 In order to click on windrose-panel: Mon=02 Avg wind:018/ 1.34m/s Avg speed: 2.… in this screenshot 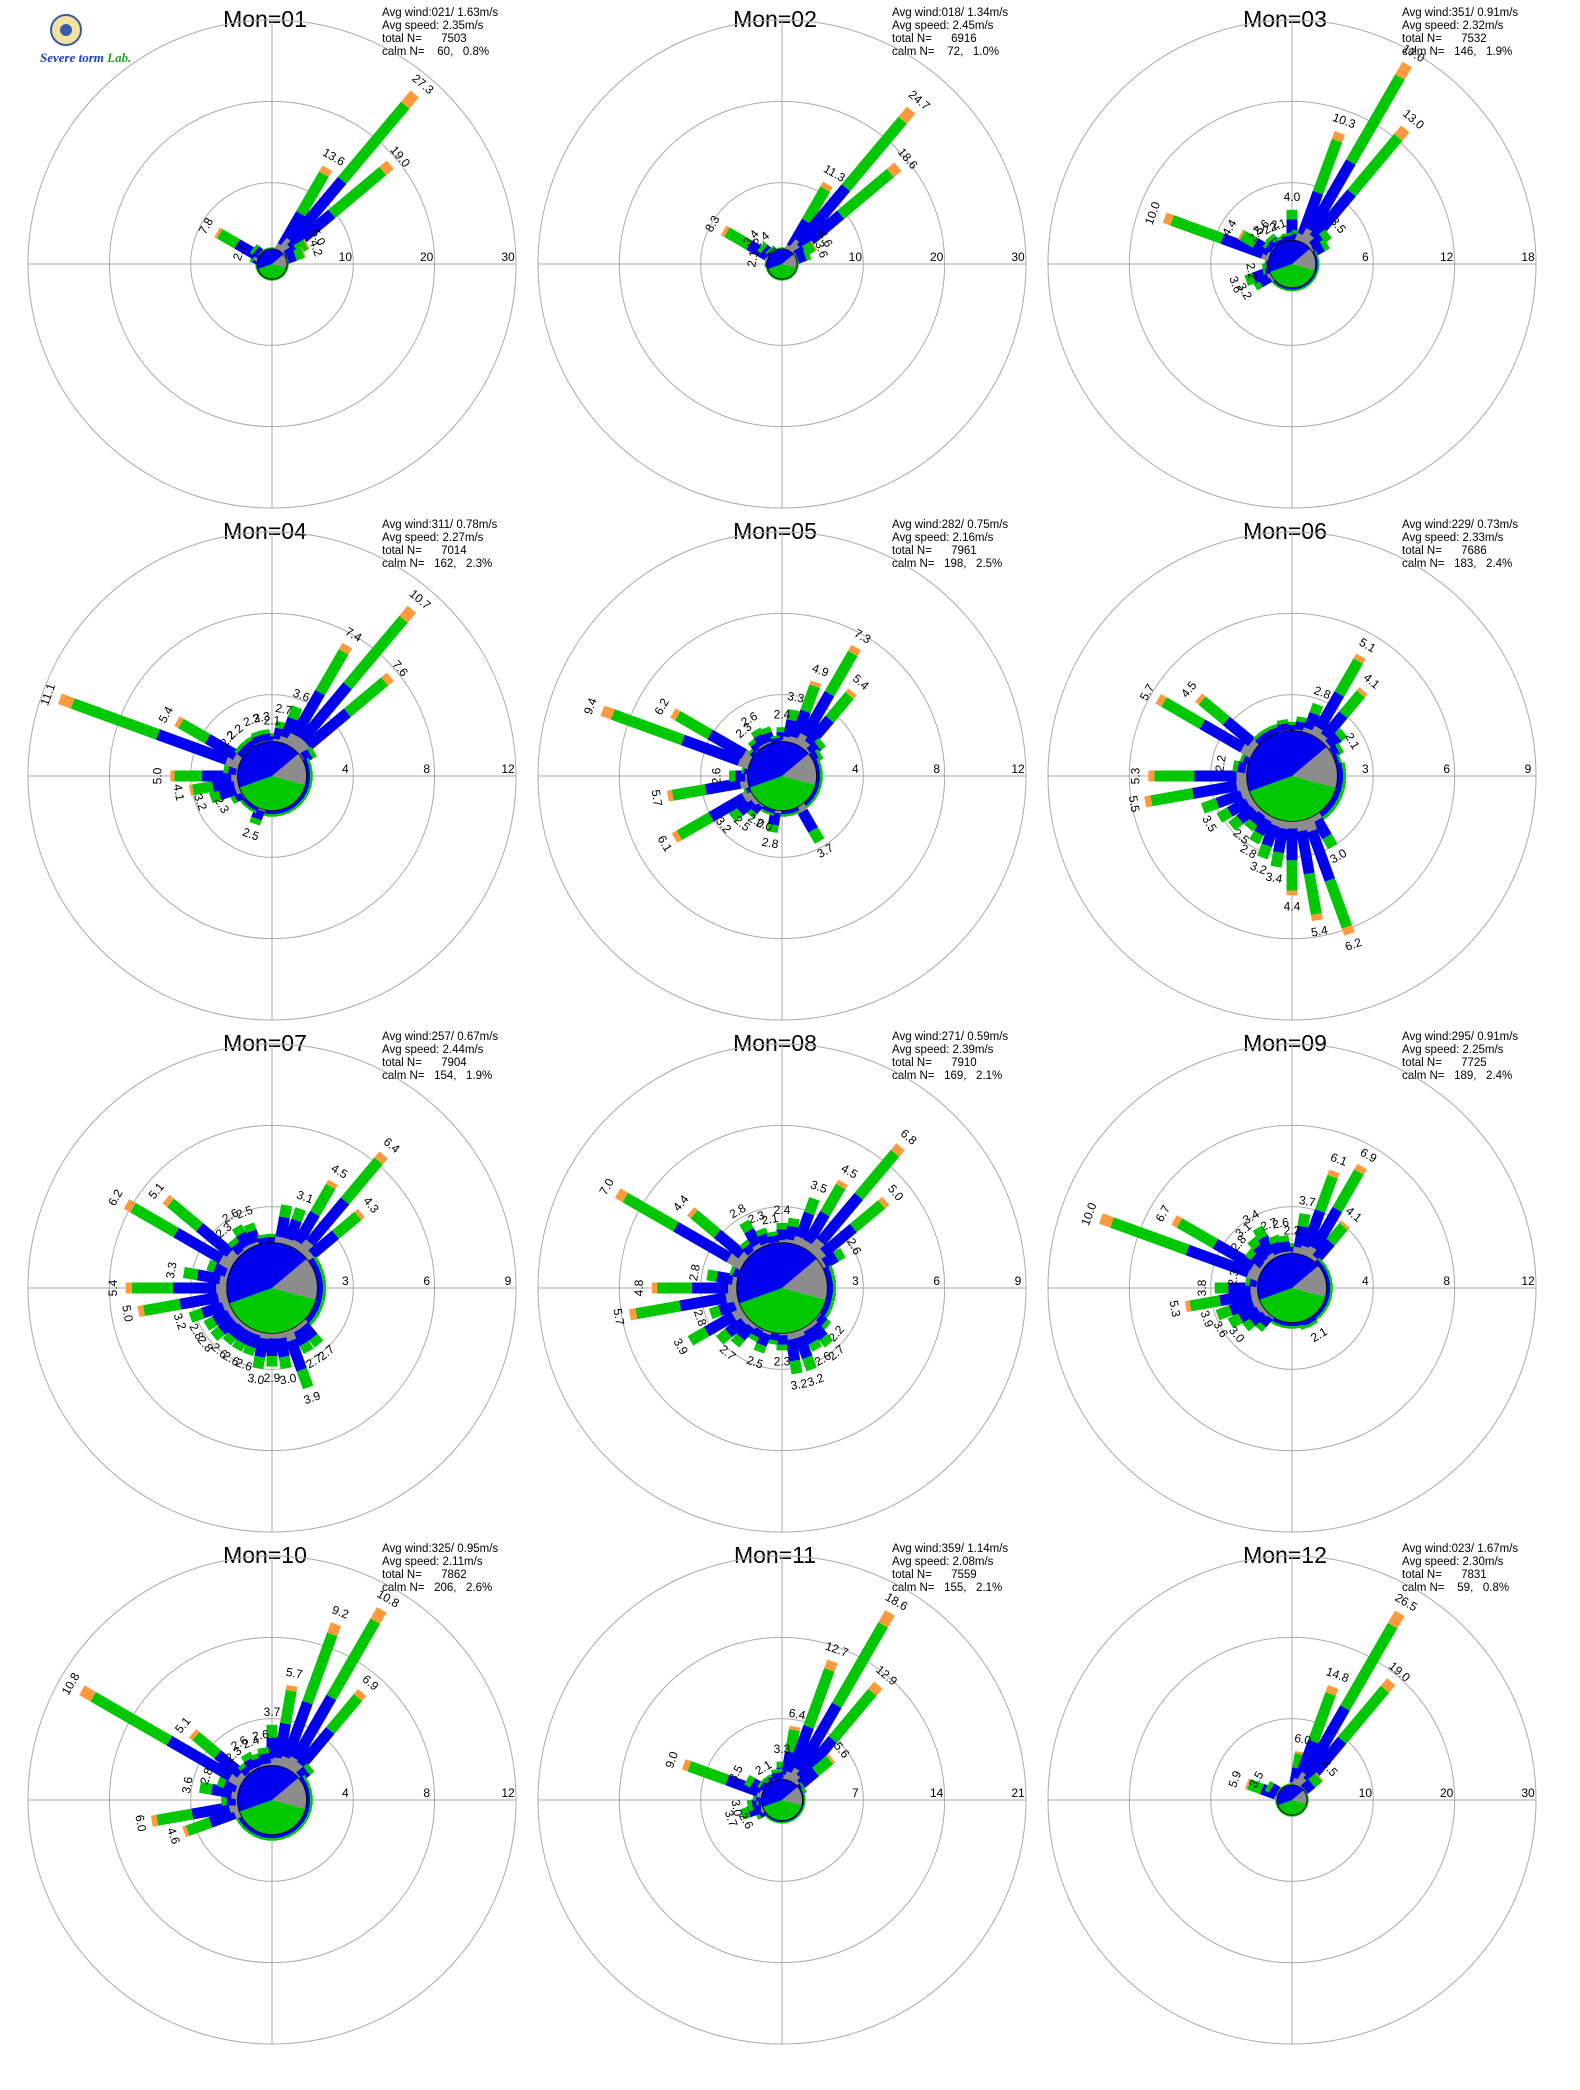, I will do `click(775, 259)`.